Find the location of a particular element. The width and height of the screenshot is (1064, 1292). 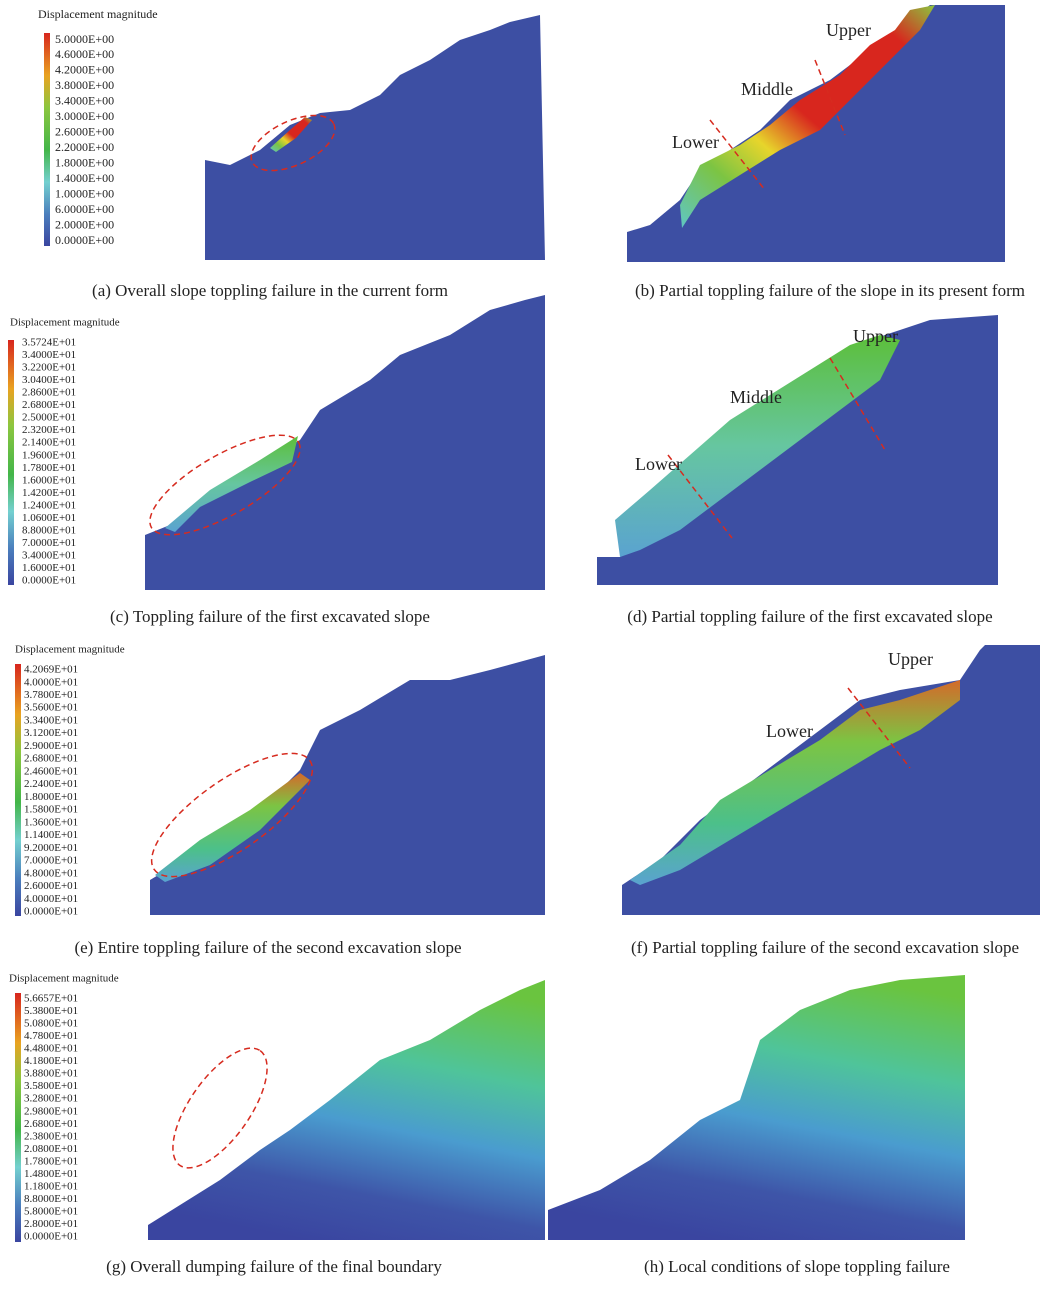

legend-label: 3.3400E+01 is located at coordinates (51, 720).